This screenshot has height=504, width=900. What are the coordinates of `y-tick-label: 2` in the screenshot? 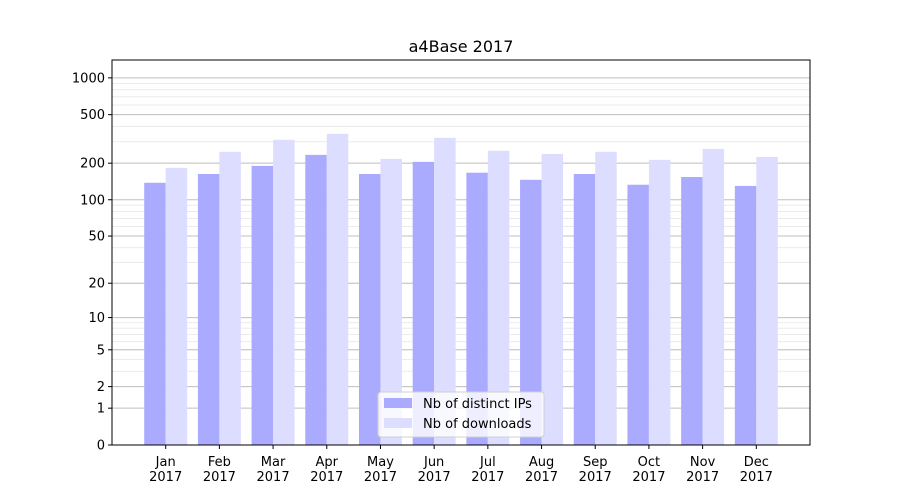 It's located at (101, 387).